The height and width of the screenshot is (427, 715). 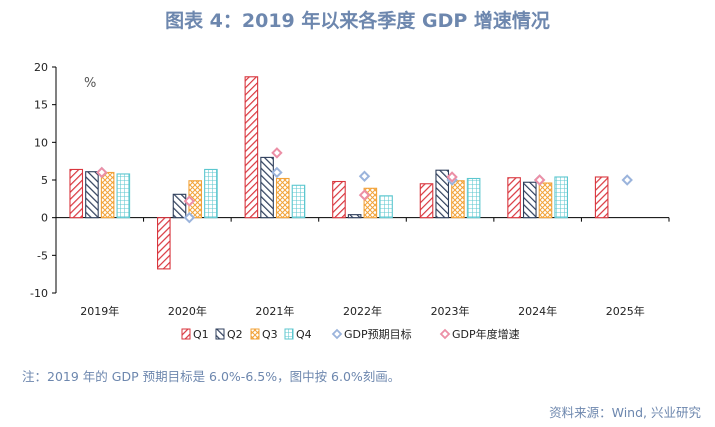 I want to click on legend-label-3: Q4, so click(x=304, y=334).